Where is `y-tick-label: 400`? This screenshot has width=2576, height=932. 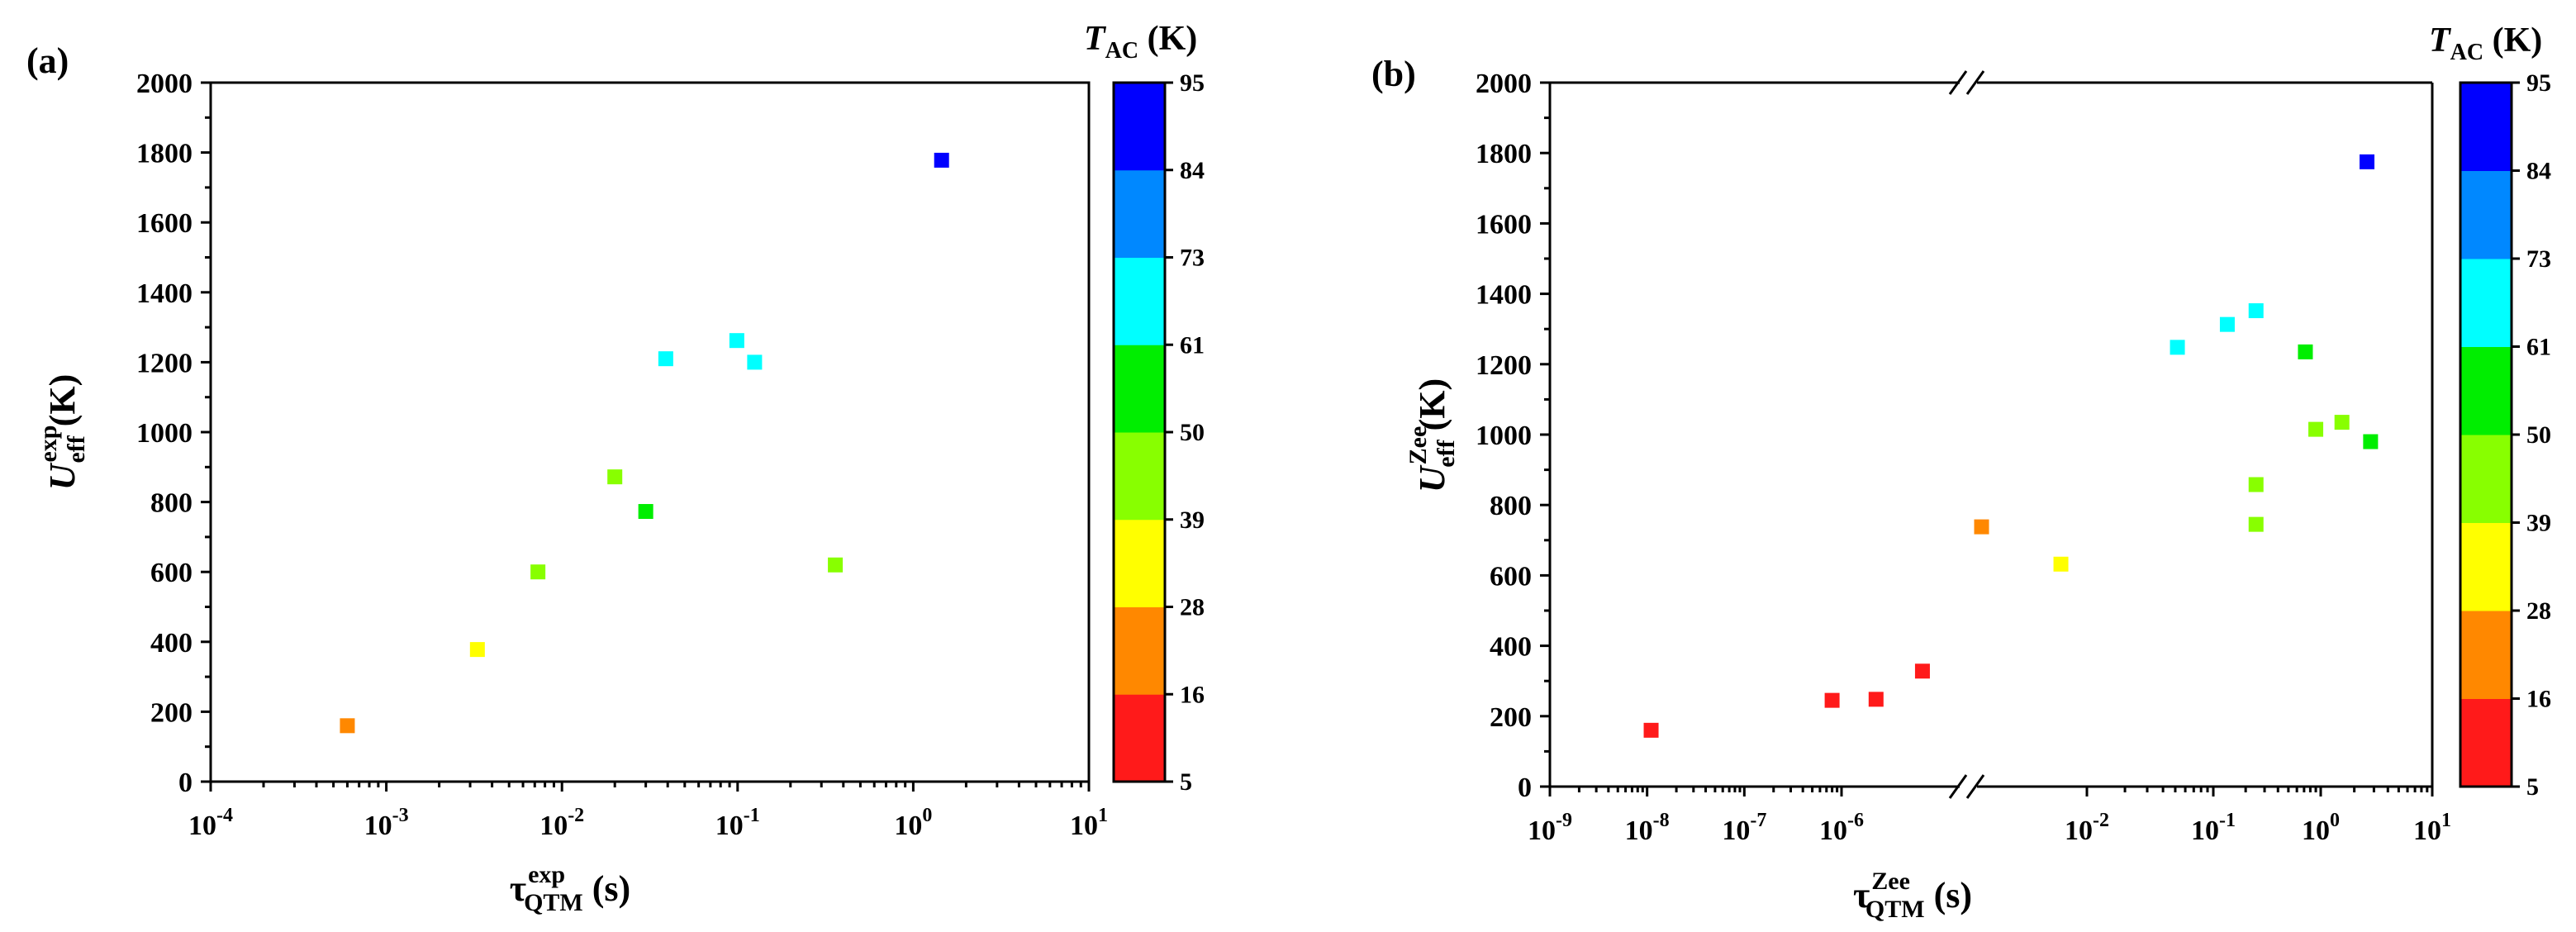 y-tick-label: 400 is located at coordinates (1511, 648).